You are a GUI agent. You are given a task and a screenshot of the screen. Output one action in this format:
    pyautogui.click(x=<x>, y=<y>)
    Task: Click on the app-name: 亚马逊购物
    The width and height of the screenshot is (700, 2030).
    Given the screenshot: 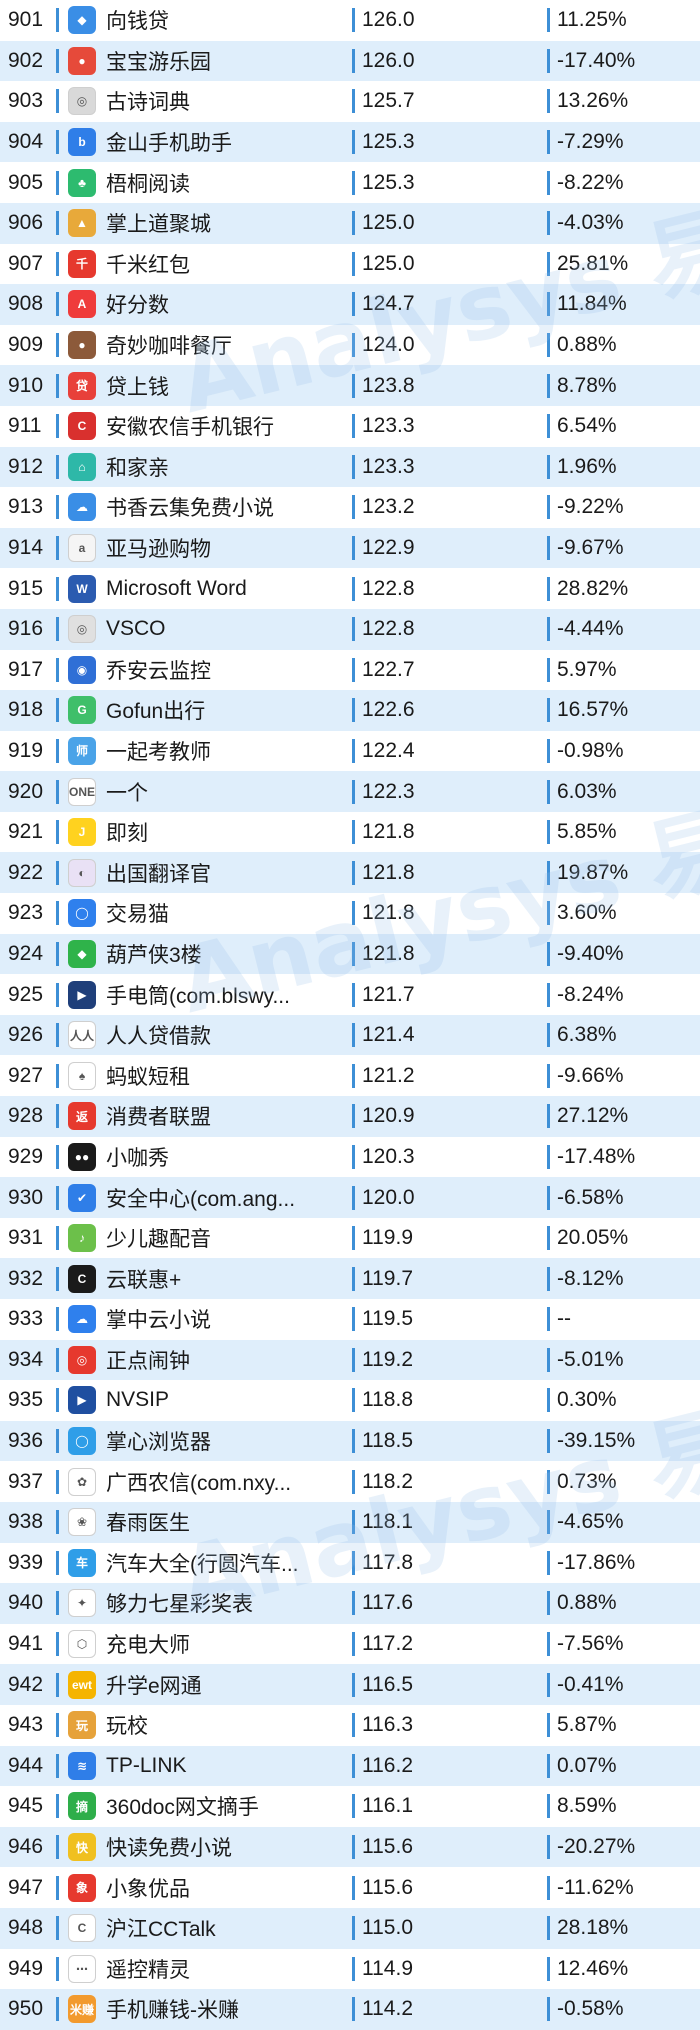 What is the action you would take?
    pyautogui.click(x=158, y=550)
    